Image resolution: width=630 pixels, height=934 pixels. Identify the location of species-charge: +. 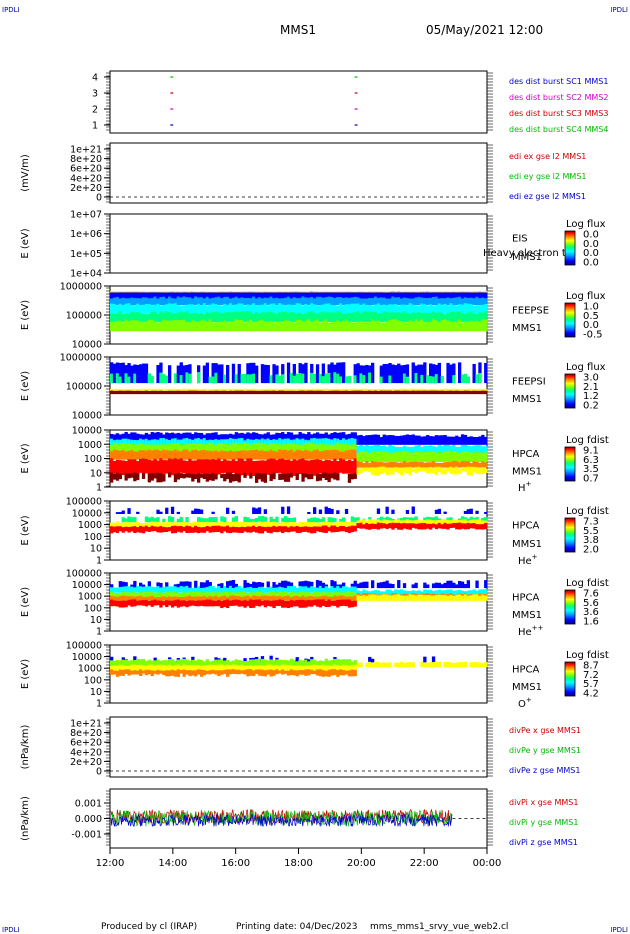
(535, 557).